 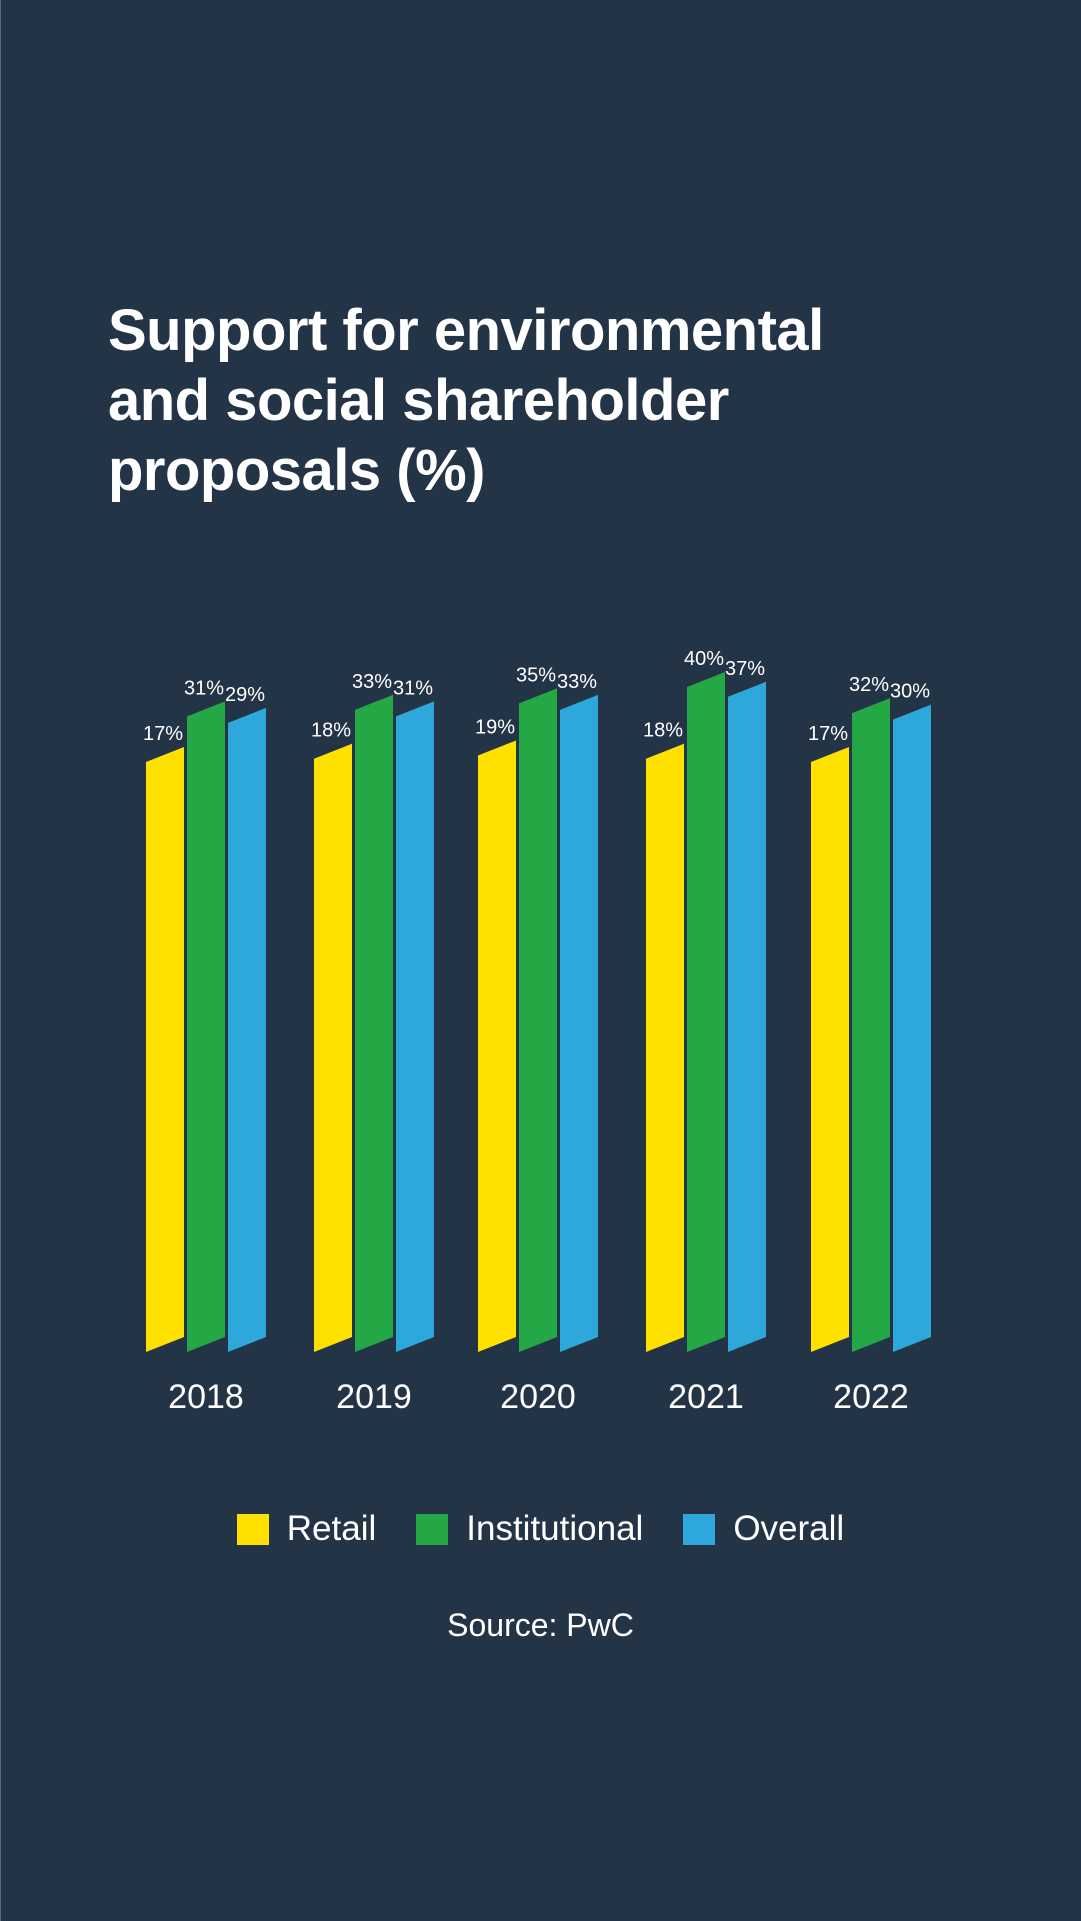 What do you see at coordinates (830, 1049) in the screenshot?
I see `bar-retail-2022` at bounding box center [830, 1049].